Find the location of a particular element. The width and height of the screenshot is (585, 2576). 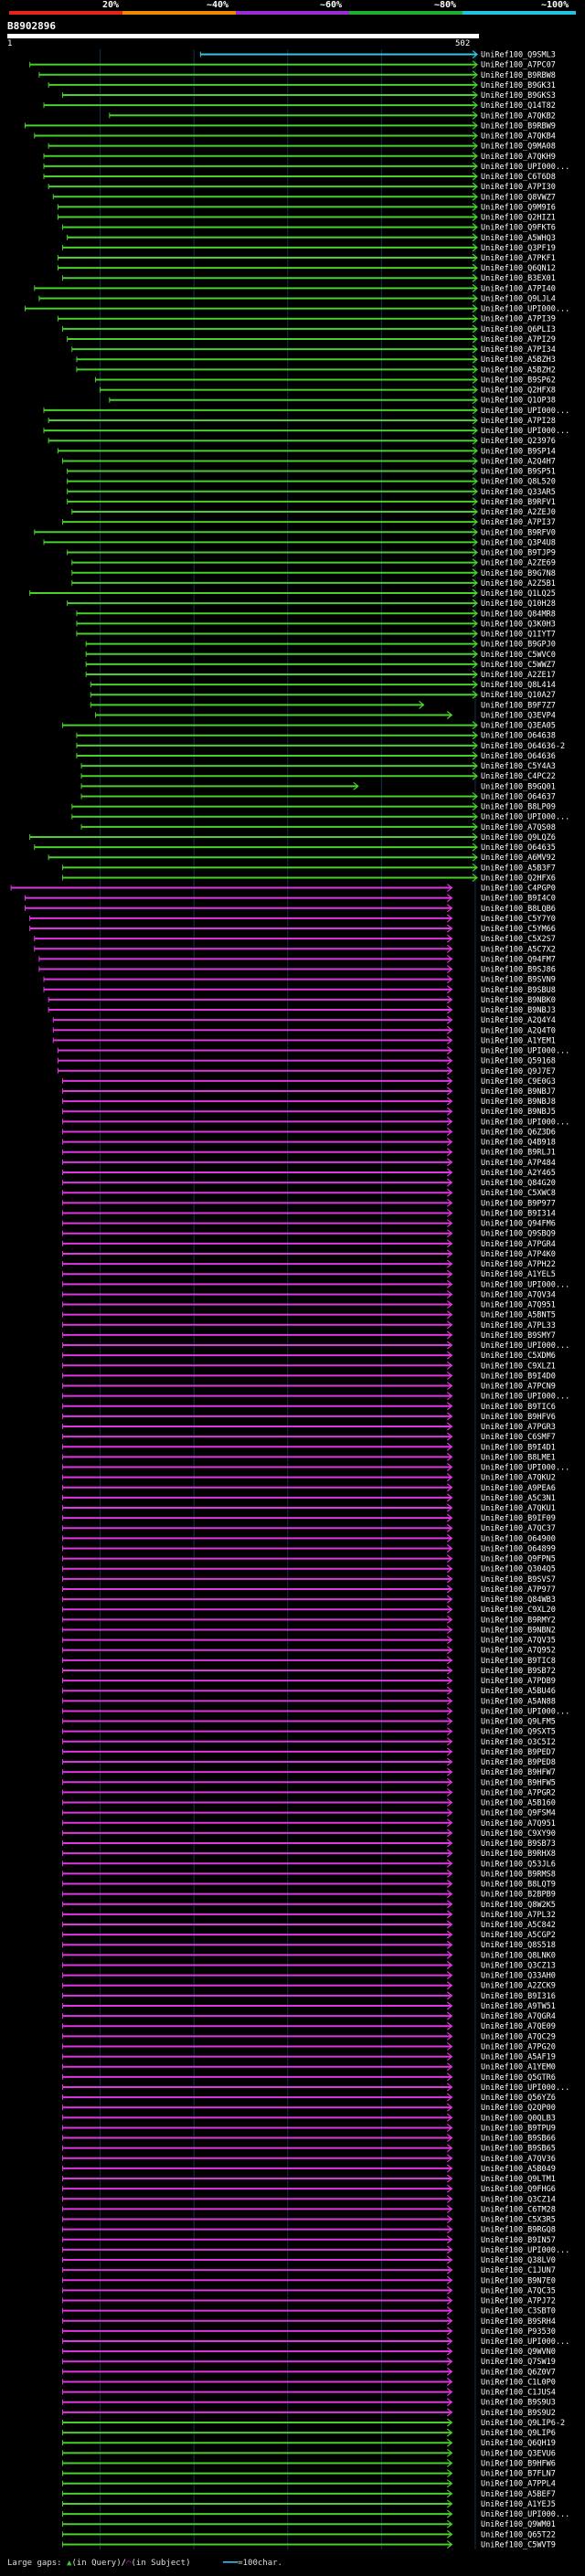

hit-label: UniRef100_A5C842 is located at coordinates (518, 1925).